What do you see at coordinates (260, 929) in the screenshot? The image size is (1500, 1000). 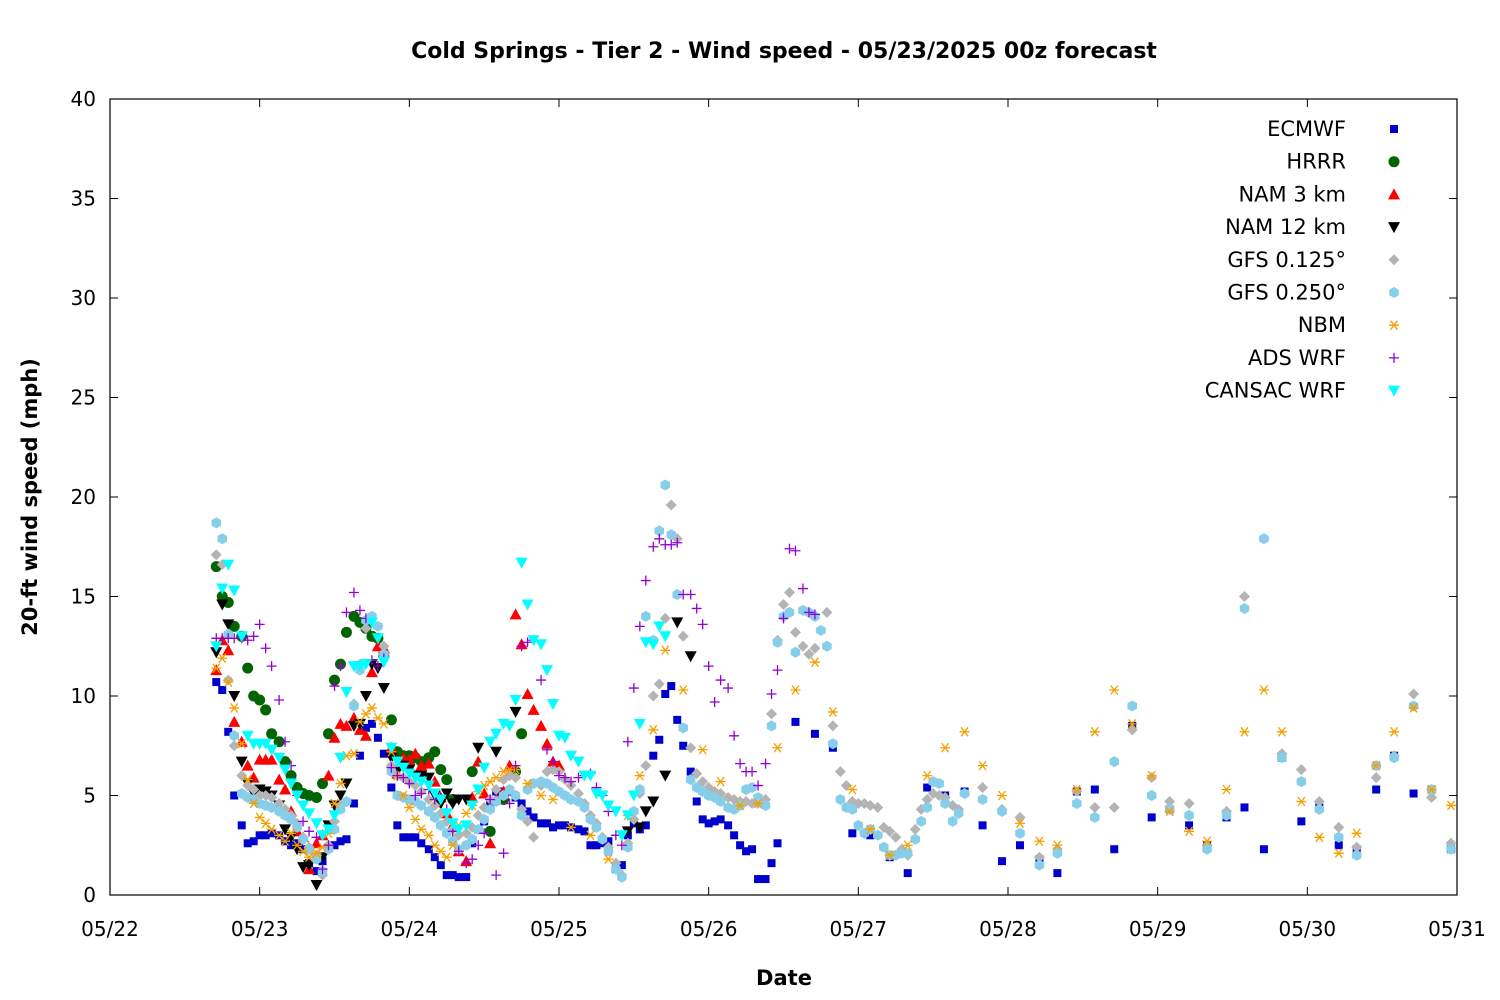 I see `x-tick-label: 05/23` at bounding box center [260, 929].